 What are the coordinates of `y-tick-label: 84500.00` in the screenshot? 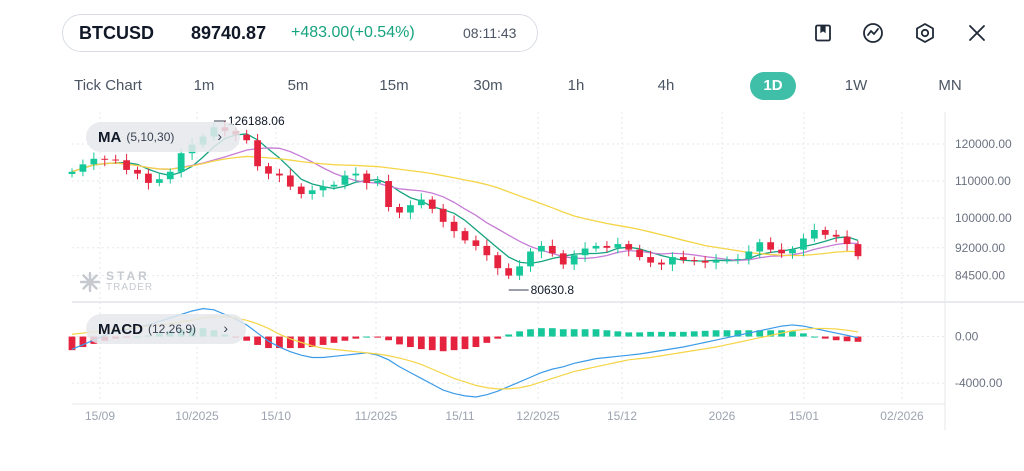 It's located at (980, 276).